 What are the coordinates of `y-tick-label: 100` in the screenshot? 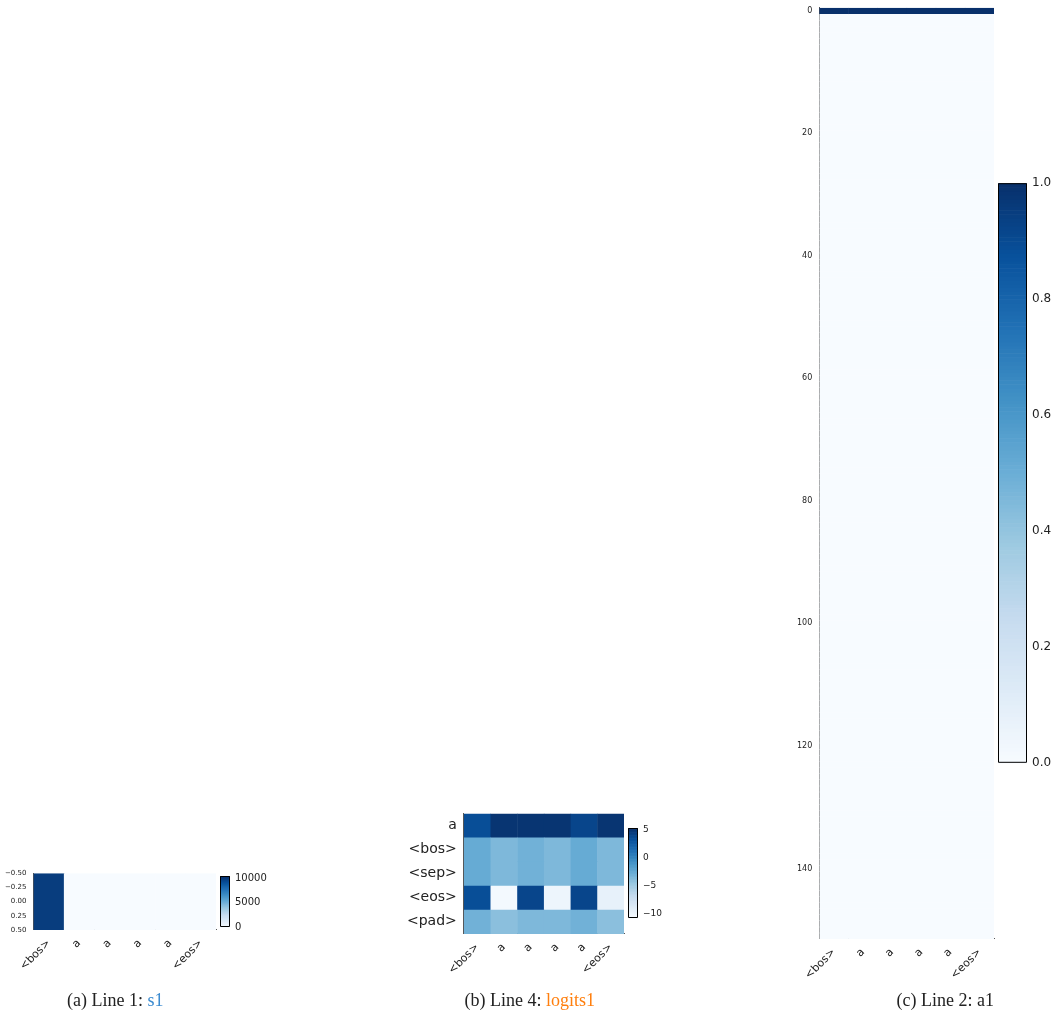 It's located at (804, 623).